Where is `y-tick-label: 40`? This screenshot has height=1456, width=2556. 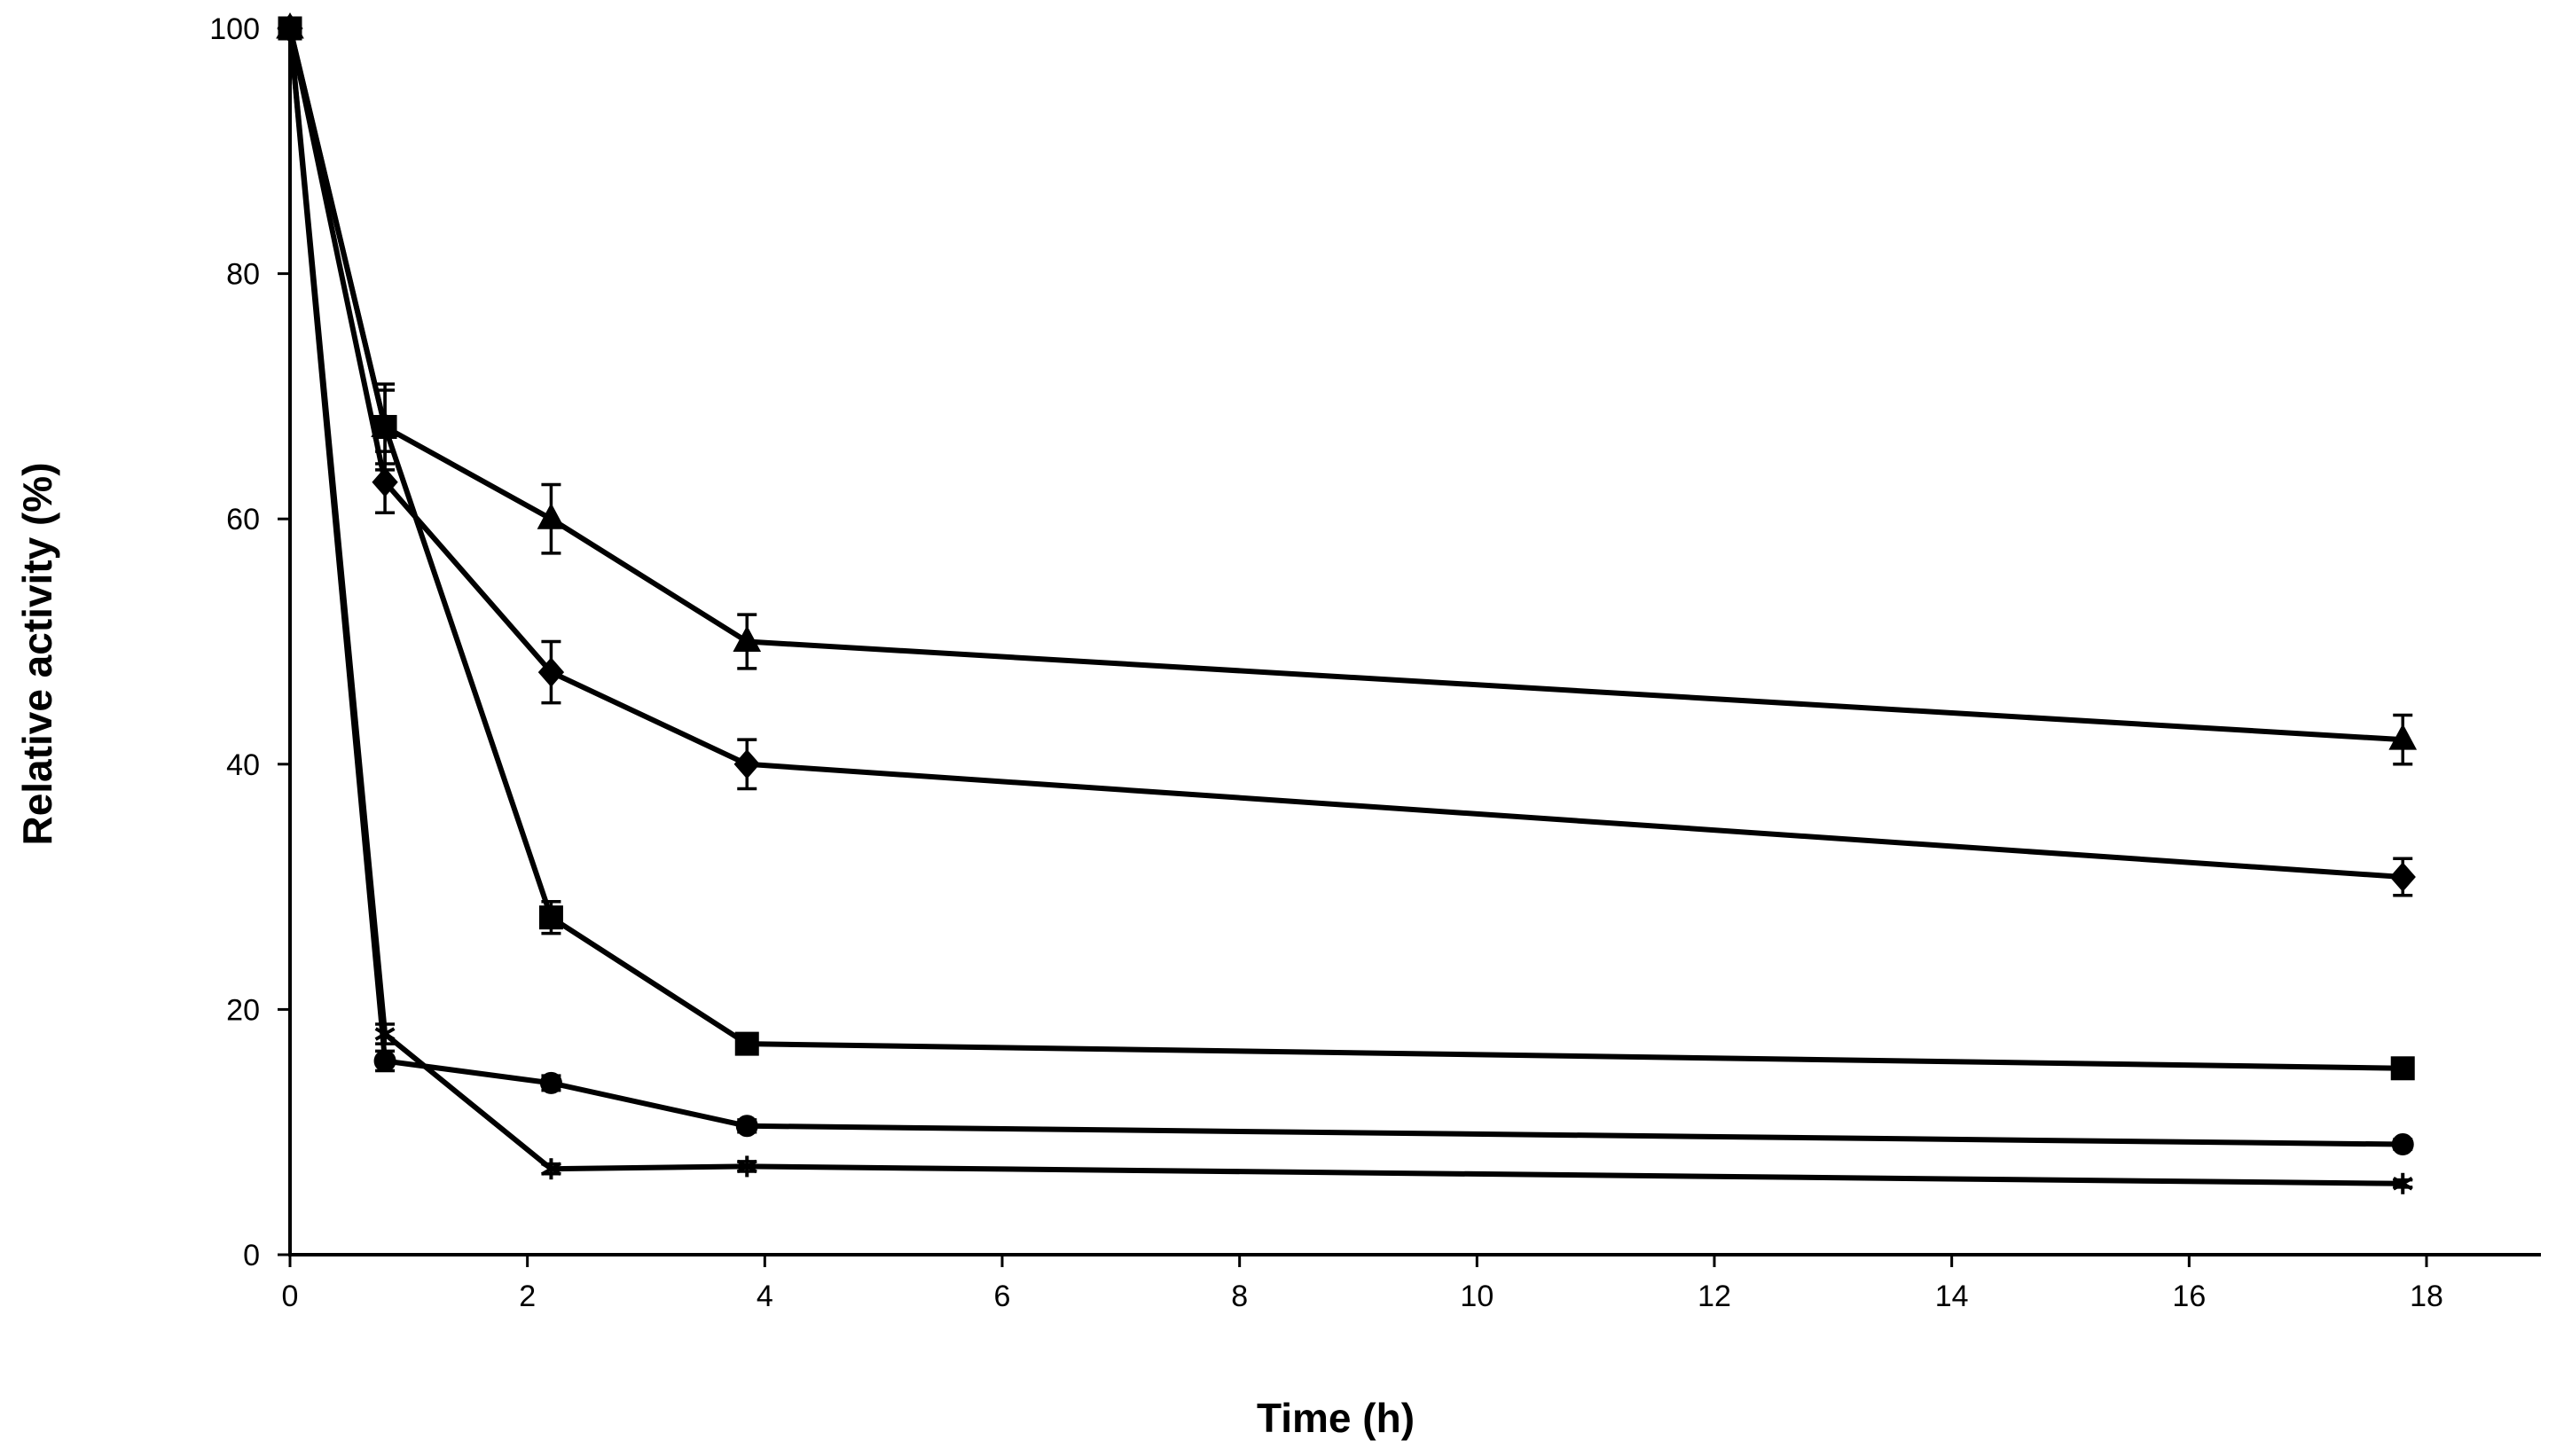 y-tick-label: 40 is located at coordinates (243, 765).